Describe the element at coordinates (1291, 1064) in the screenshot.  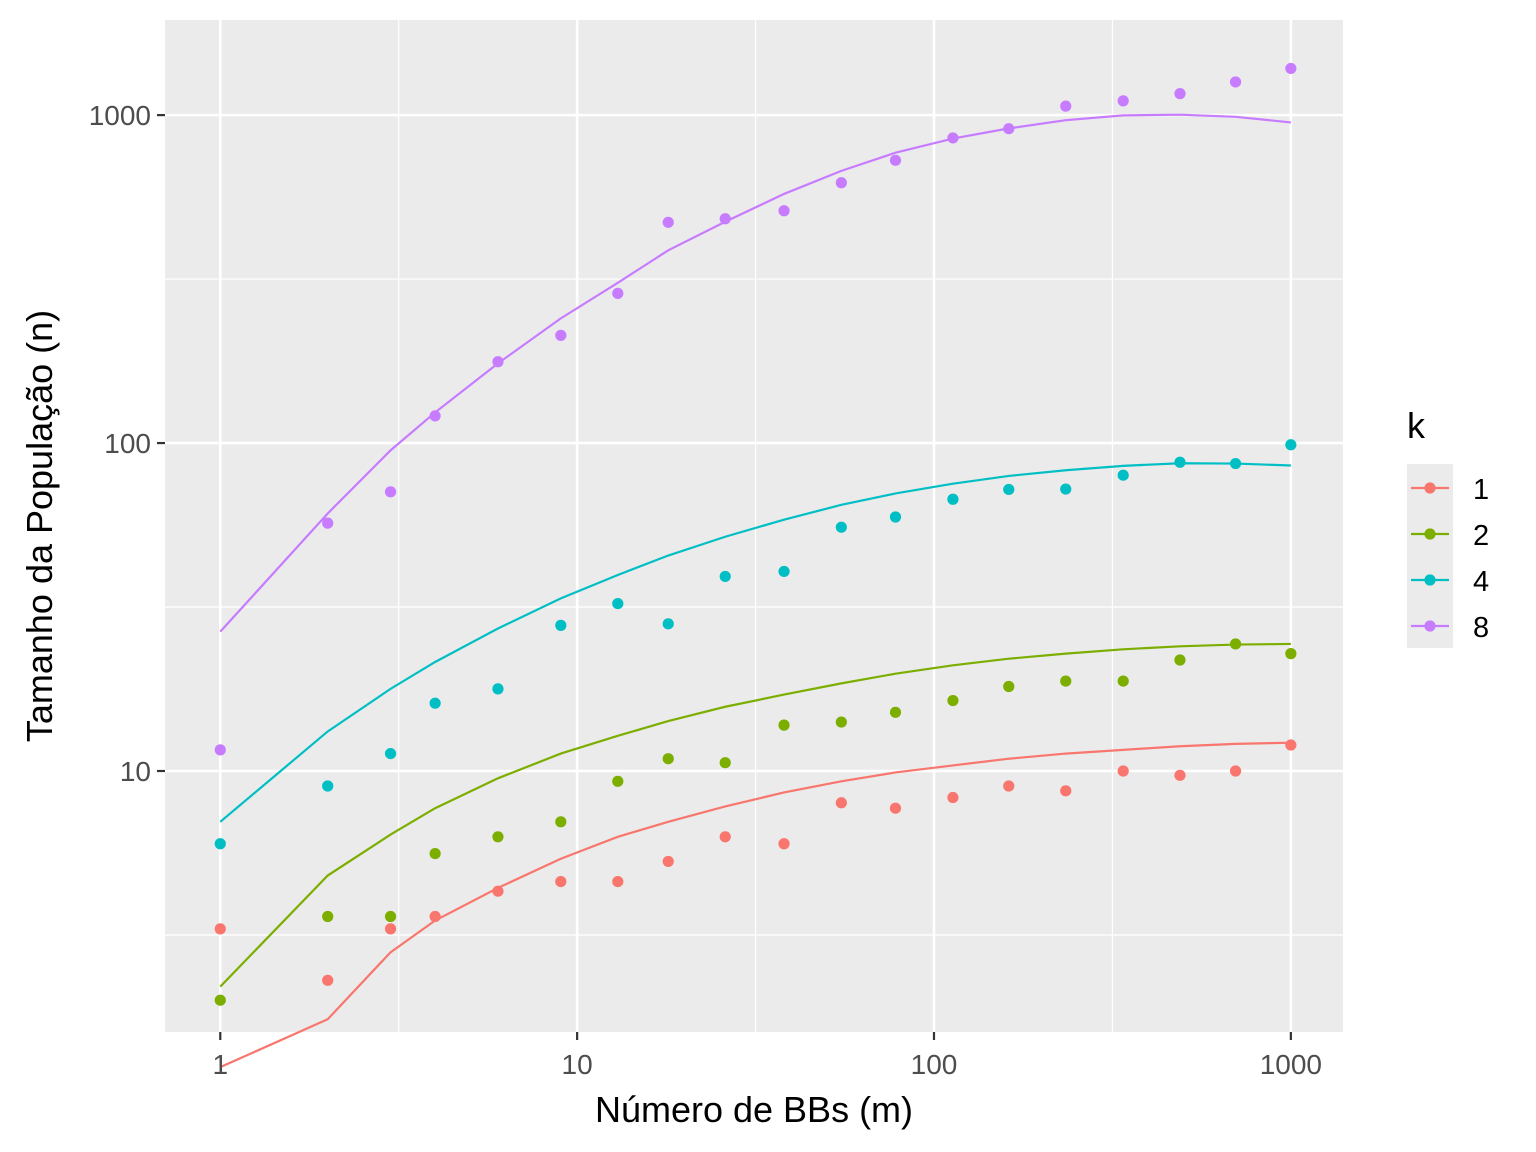
I see `x-tick-label: 1000` at that location.